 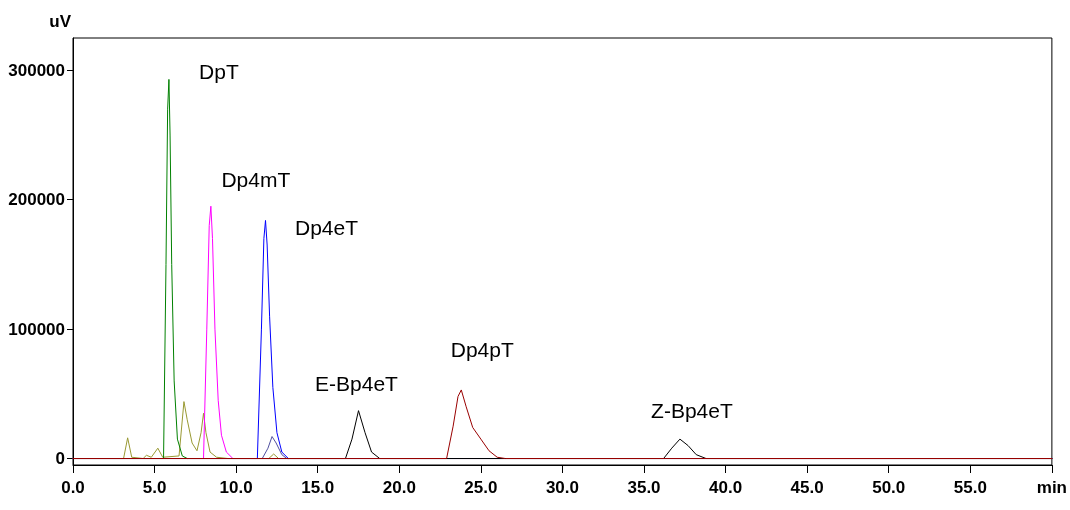 What do you see at coordinates (889, 487) in the screenshot?
I see `x-tick-label: 50.0` at bounding box center [889, 487].